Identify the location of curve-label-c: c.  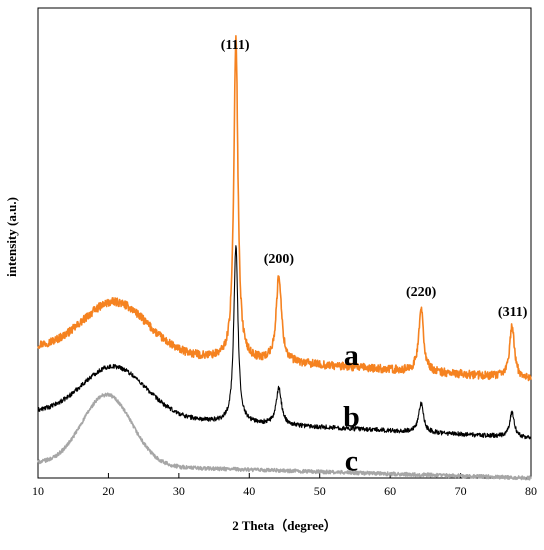
(351, 461).